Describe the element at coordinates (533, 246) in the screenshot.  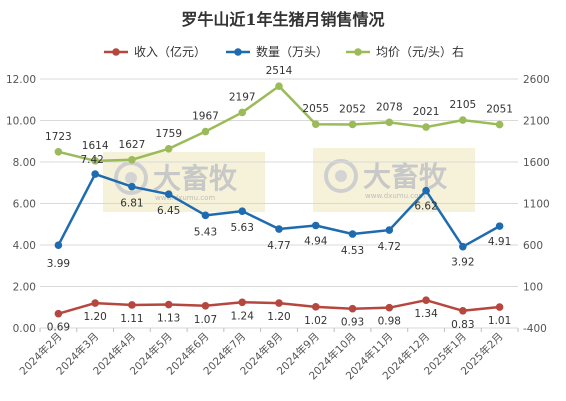
I see `y-right-tick-label: 600` at that location.